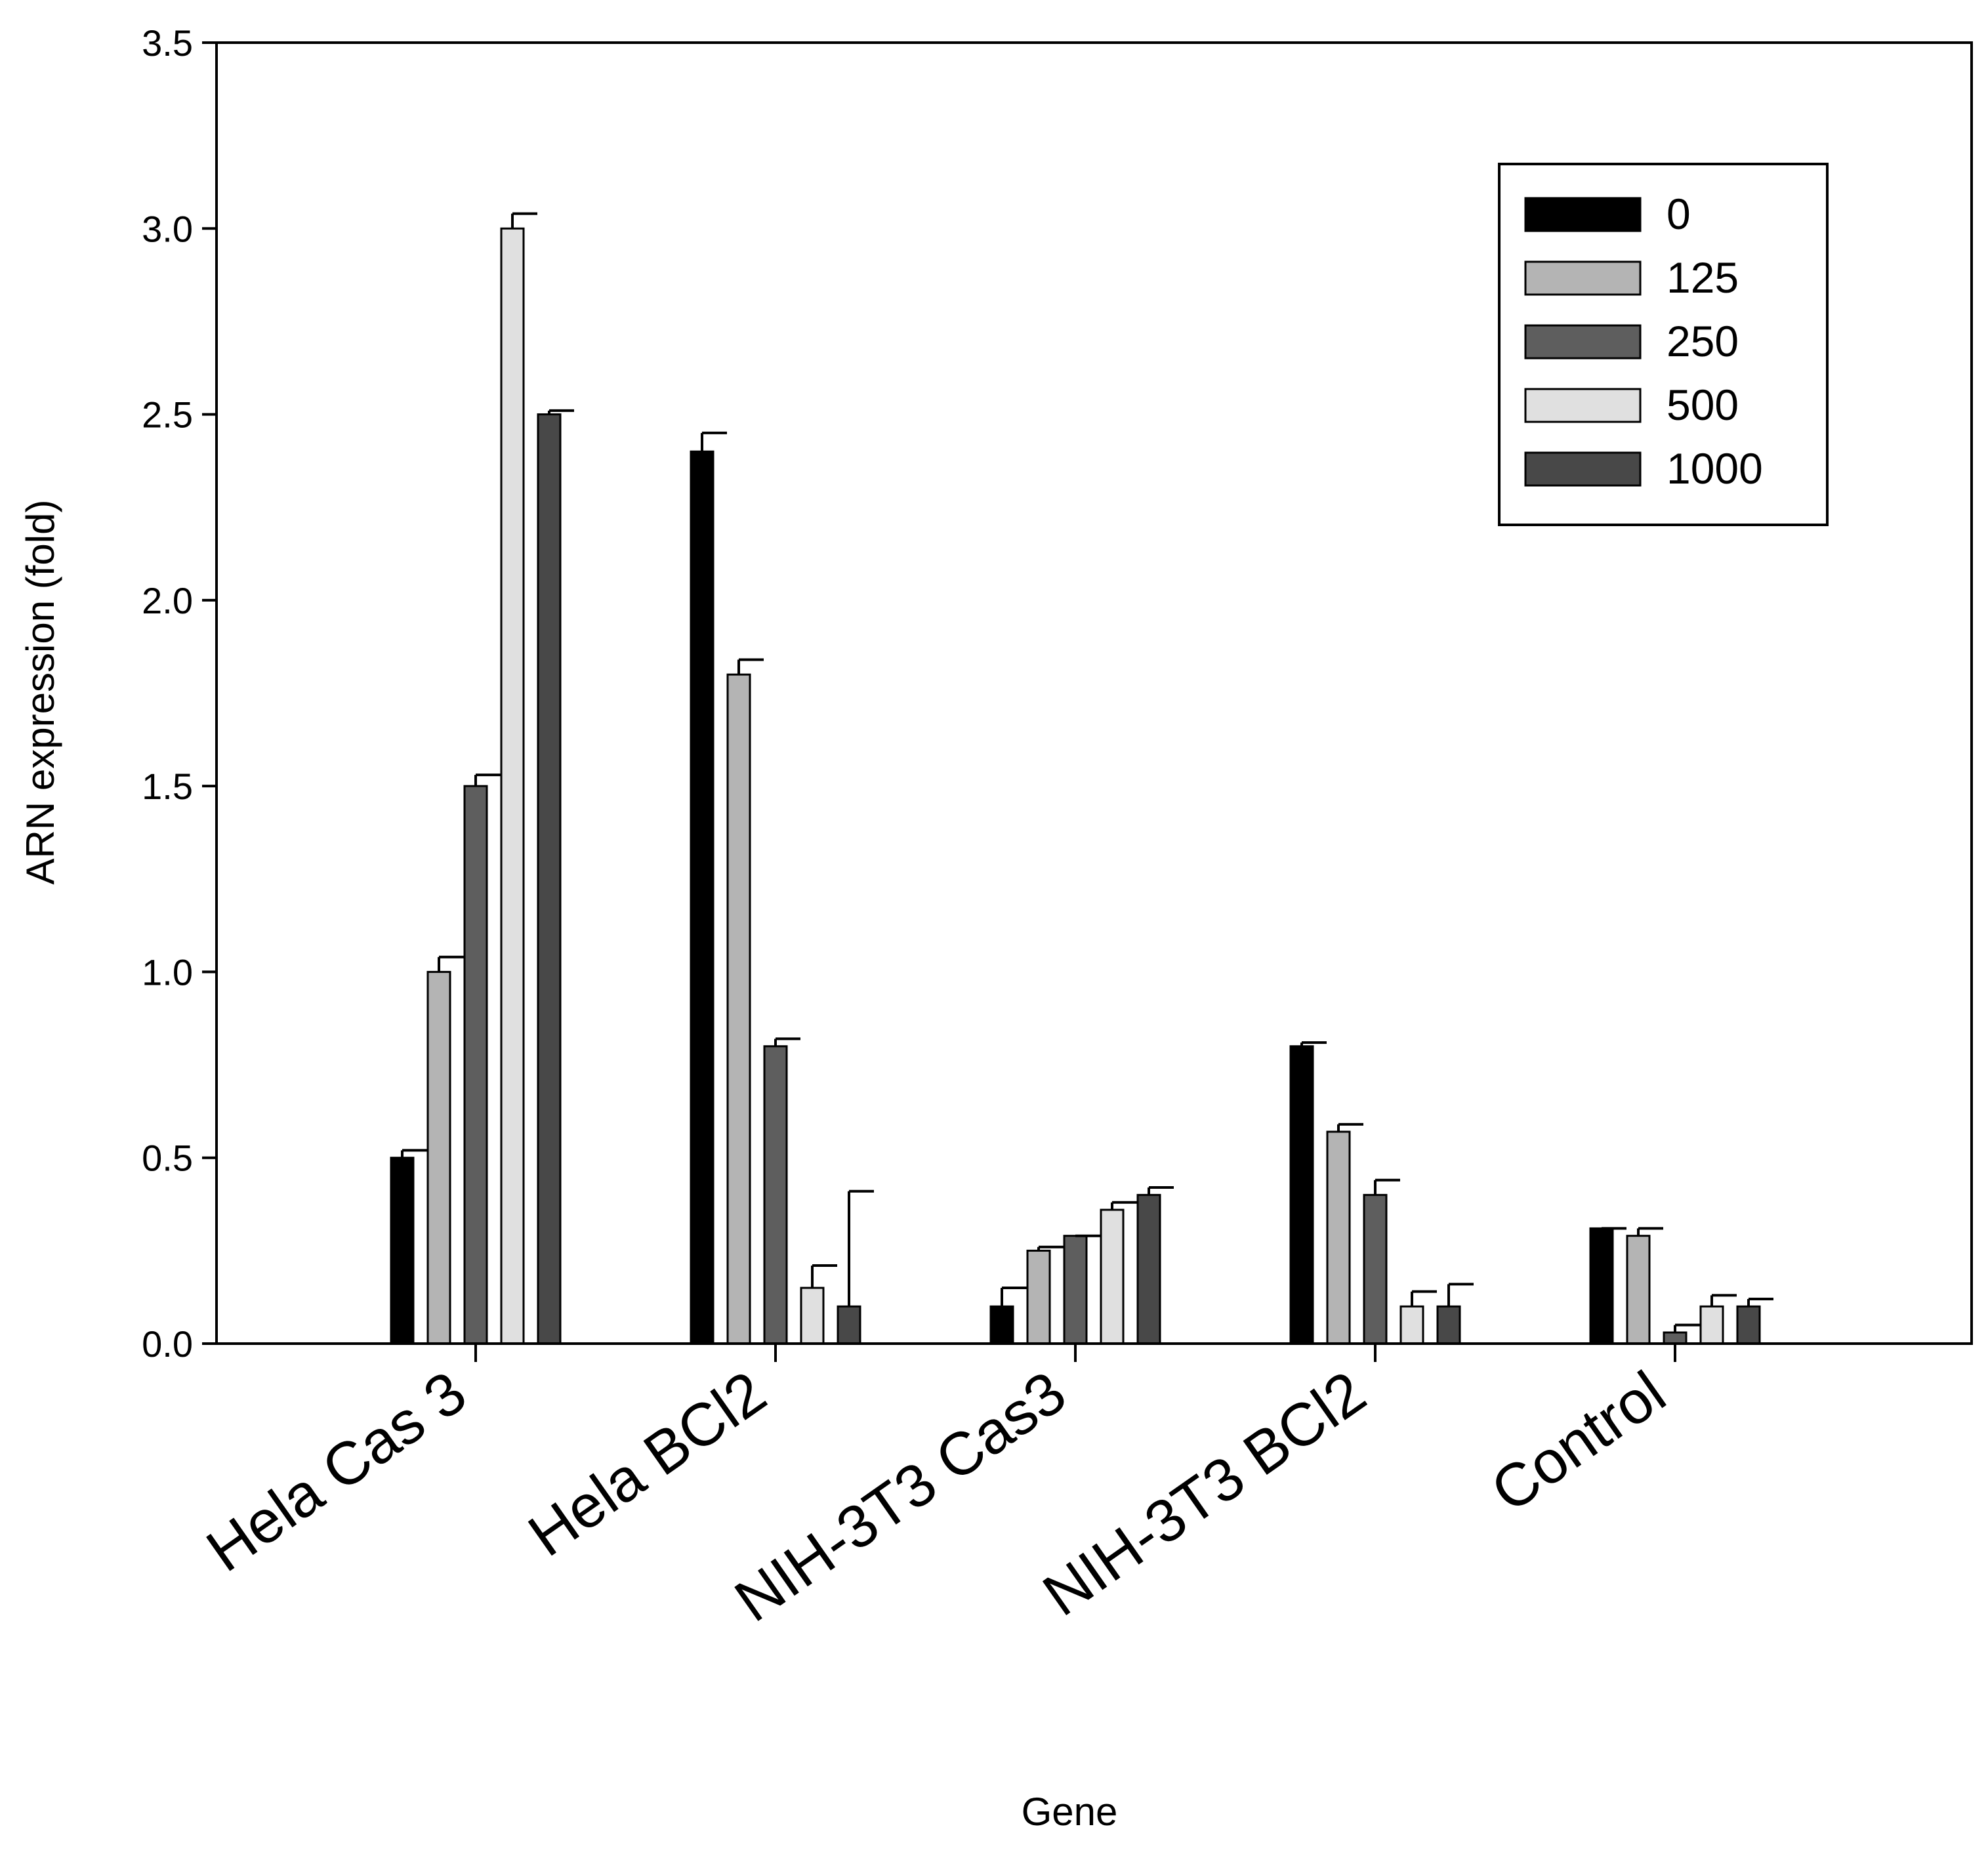 This screenshot has width=1988, height=1856. I want to click on y-tick-label: 3.0, so click(167, 228).